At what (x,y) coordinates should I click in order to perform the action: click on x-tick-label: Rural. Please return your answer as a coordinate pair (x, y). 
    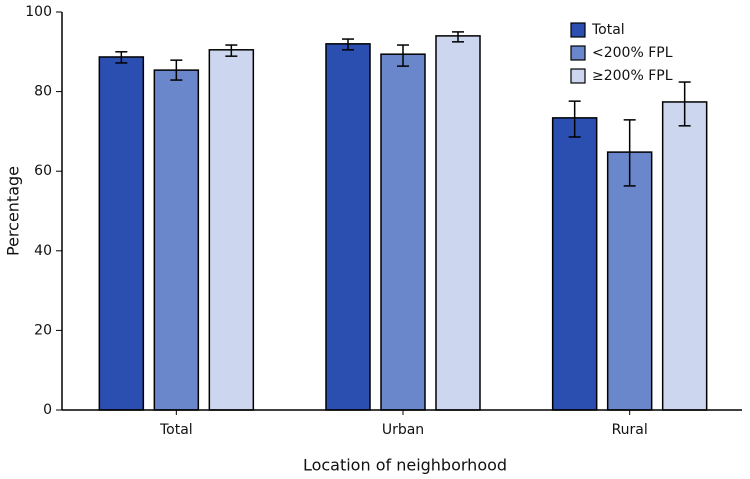
    Looking at the image, I should click on (630, 430).